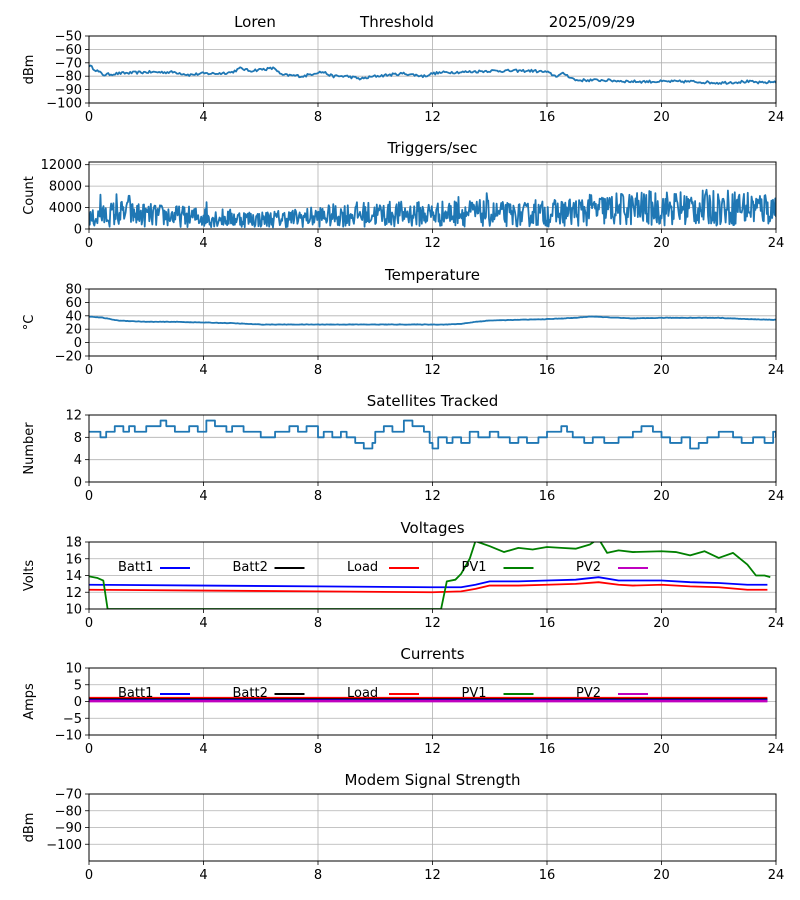  Describe the element at coordinates (383, 567) in the screenshot. I see `legend: Batt1 Batt2 Load PV1 PV2` at that location.